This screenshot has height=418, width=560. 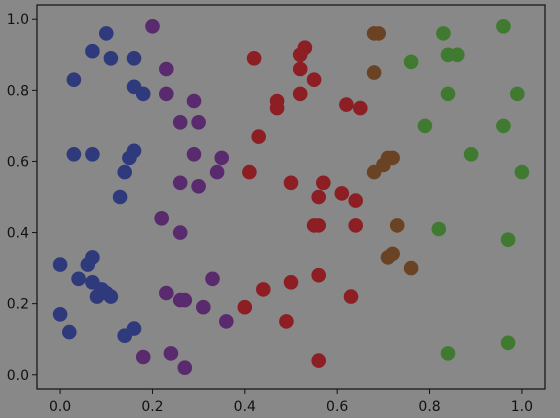 What do you see at coordinates (291, 402) in the screenshot?
I see `x-axis: 0.0 0.2 0.4 0.6 0.8 1.0` at bounding box center [291, 402].